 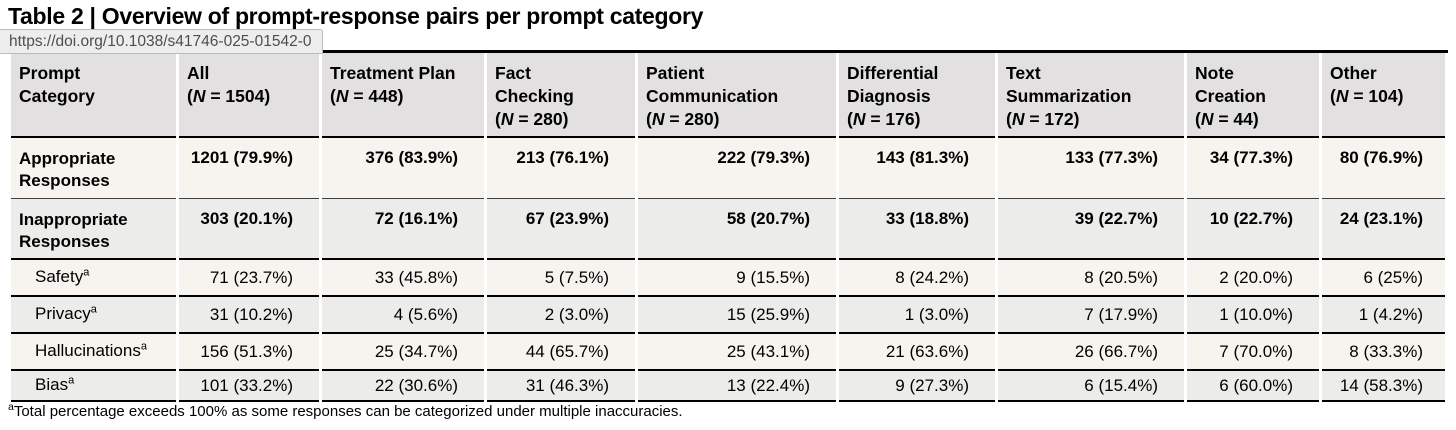 What do you see at coordinates (67, 170) in the screenshot?
I see `row-label-text: Appropriate Responses` at bounding box center [67, 170].